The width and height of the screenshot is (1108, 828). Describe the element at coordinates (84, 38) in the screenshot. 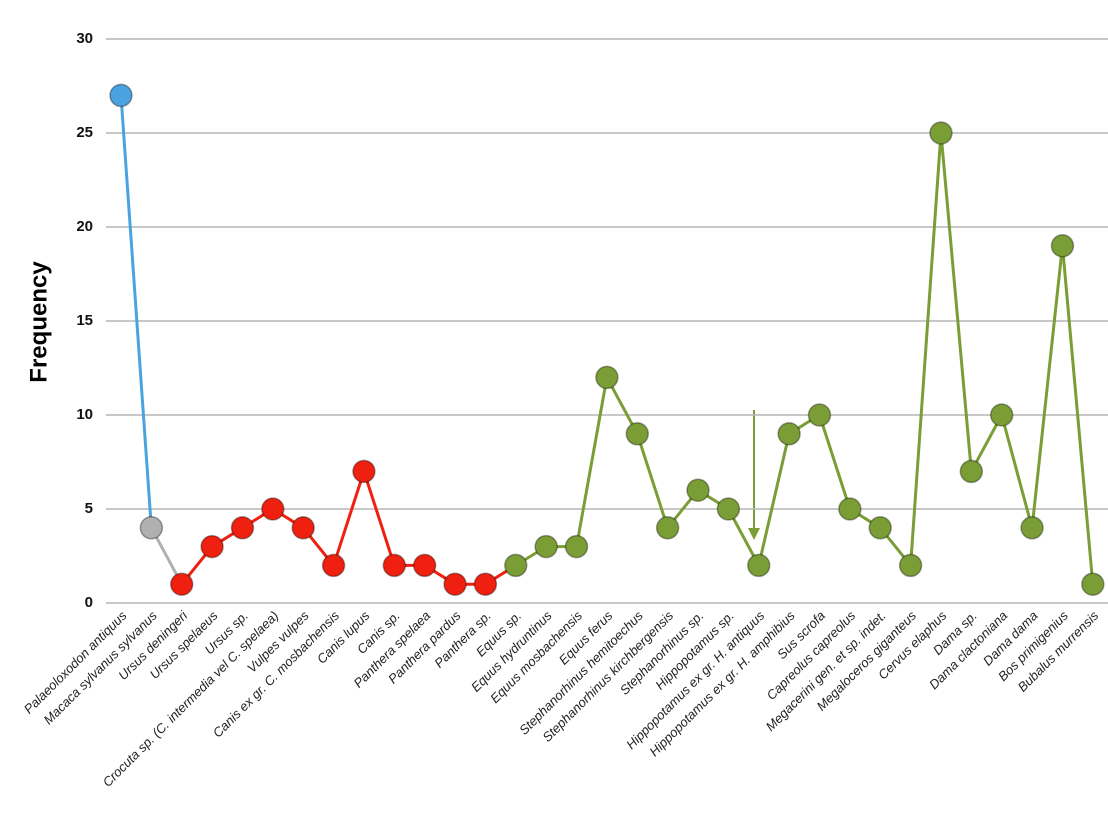

I see `y-tick-label: 30` at that location.